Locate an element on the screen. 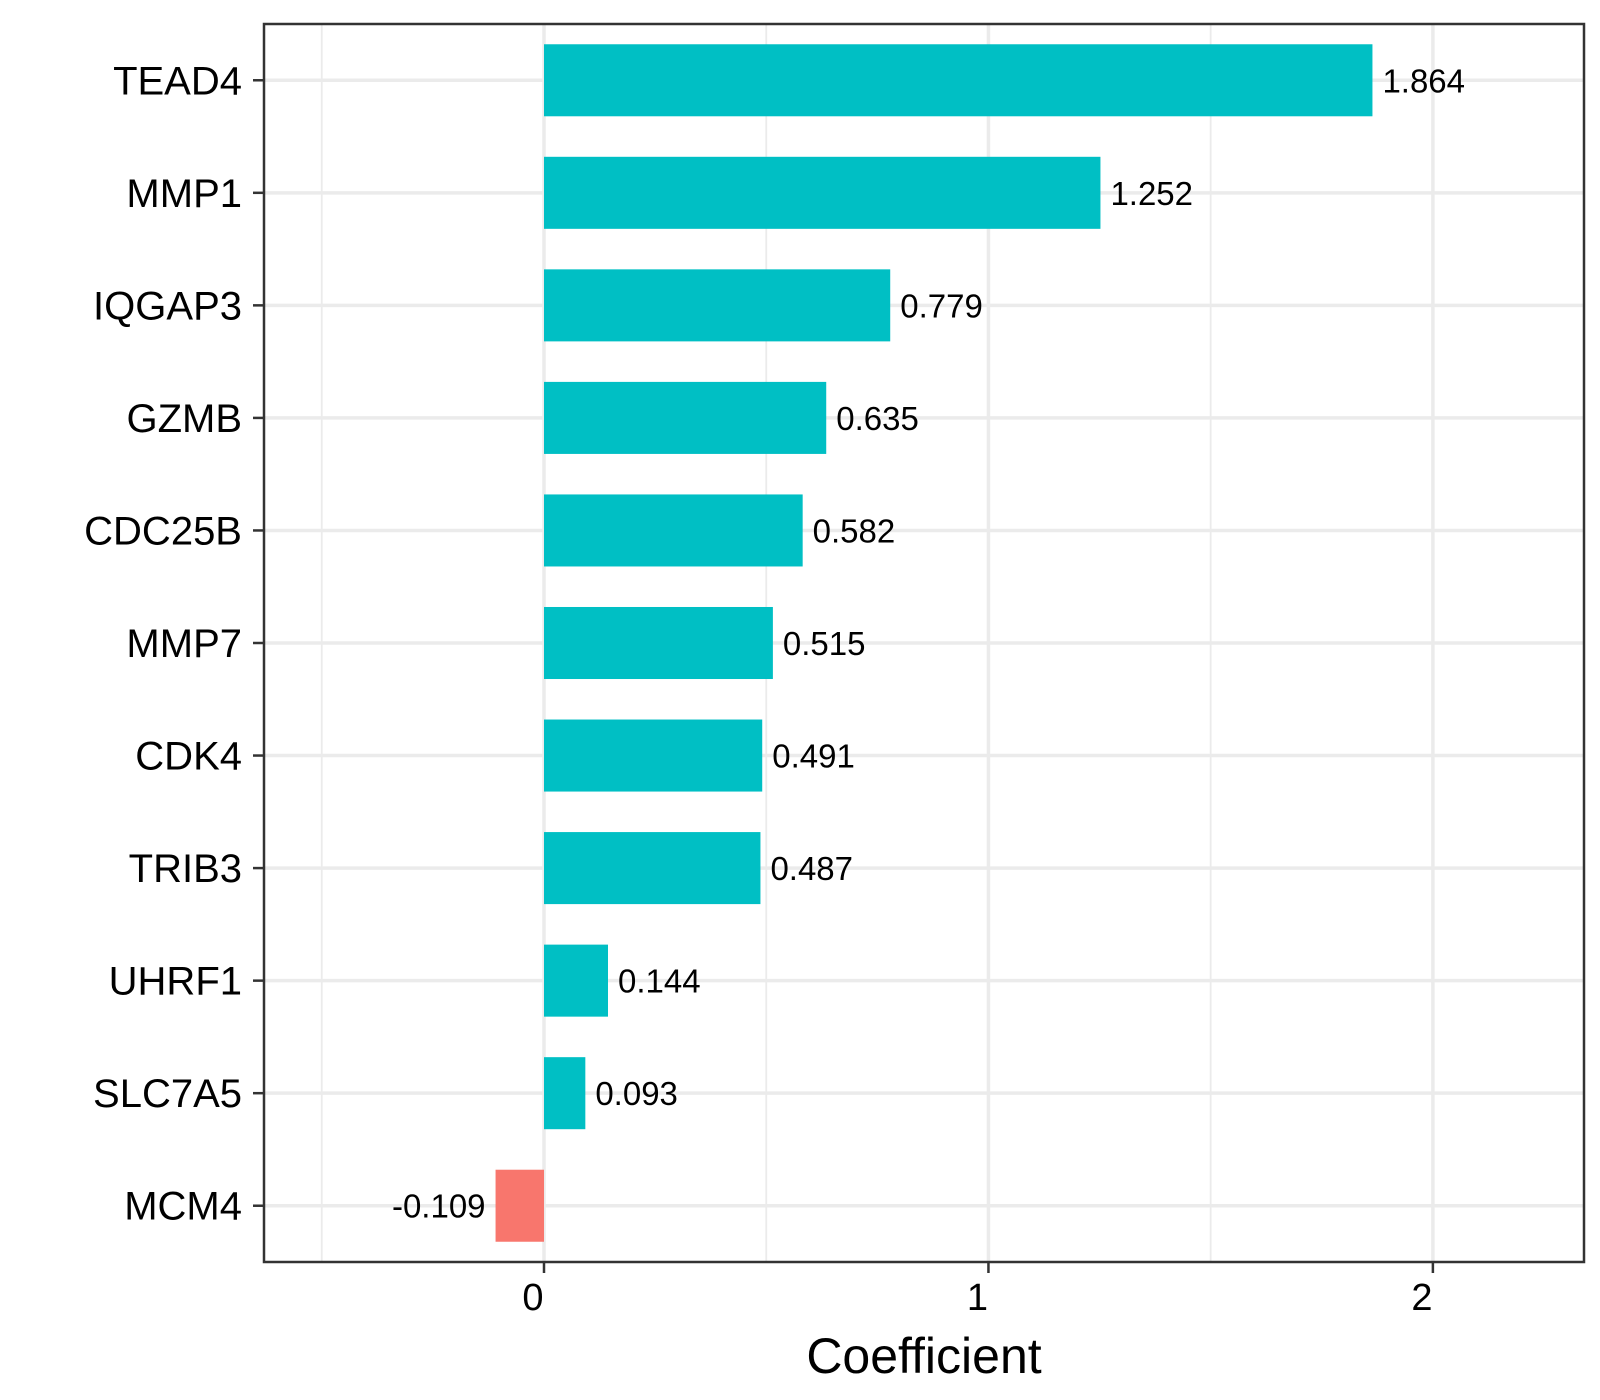  y-tick-label: GZMB is located at coordinates (184, 419).